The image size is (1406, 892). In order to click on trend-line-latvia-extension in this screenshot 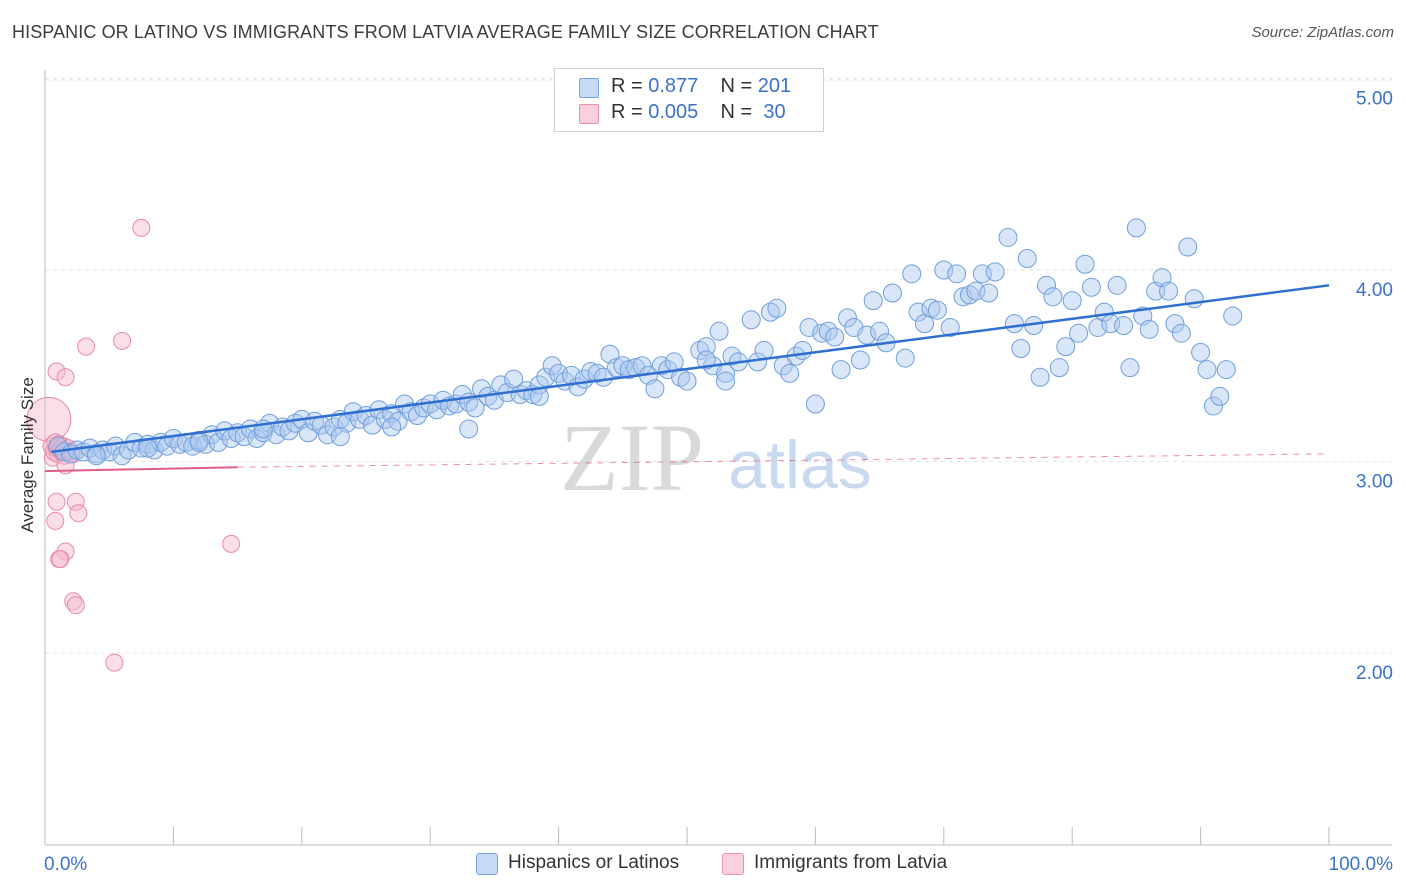, I will do `click(783, 460)`.